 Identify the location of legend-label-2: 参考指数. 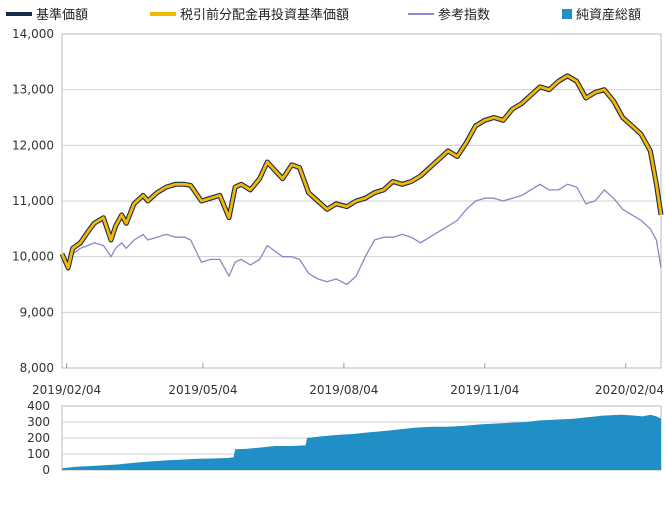
(464, 15).